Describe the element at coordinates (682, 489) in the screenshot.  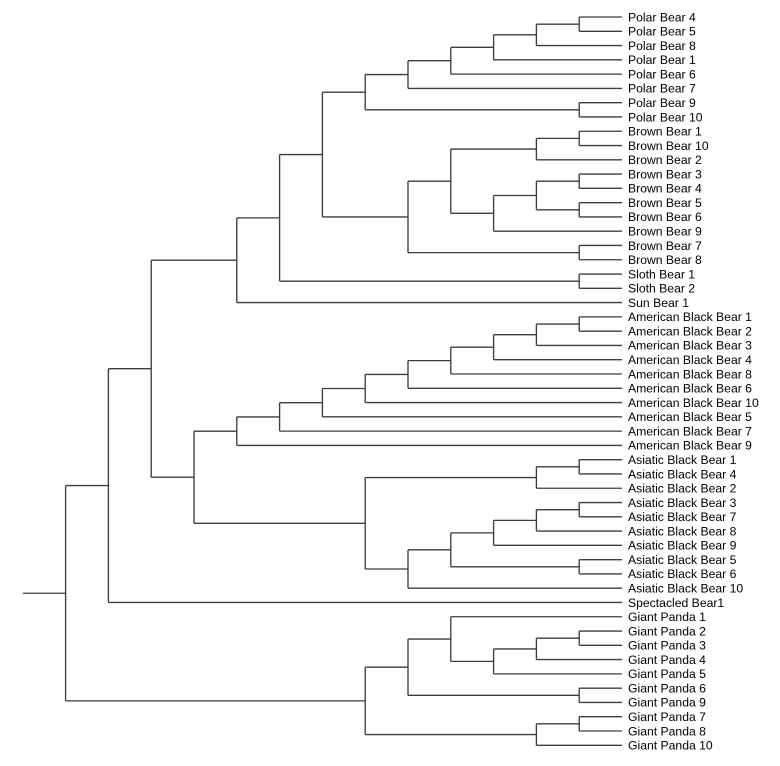
I see `leaf-label: Asiatic Black Bear 2` at that location.